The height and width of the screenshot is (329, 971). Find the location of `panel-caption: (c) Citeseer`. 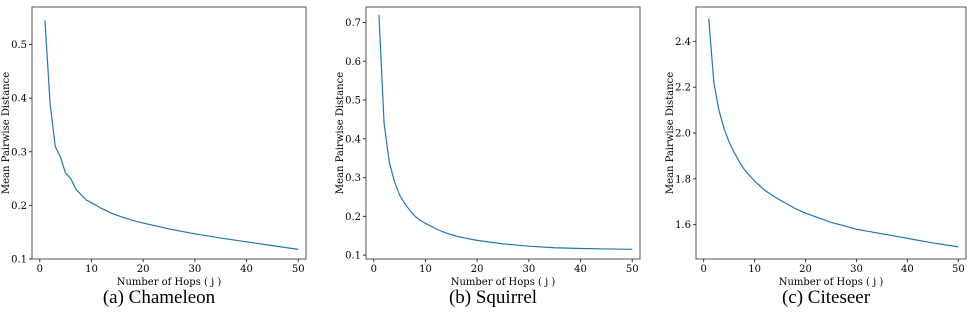

panel-caption: (c) Citeseer is located at coordinates (826, 297).